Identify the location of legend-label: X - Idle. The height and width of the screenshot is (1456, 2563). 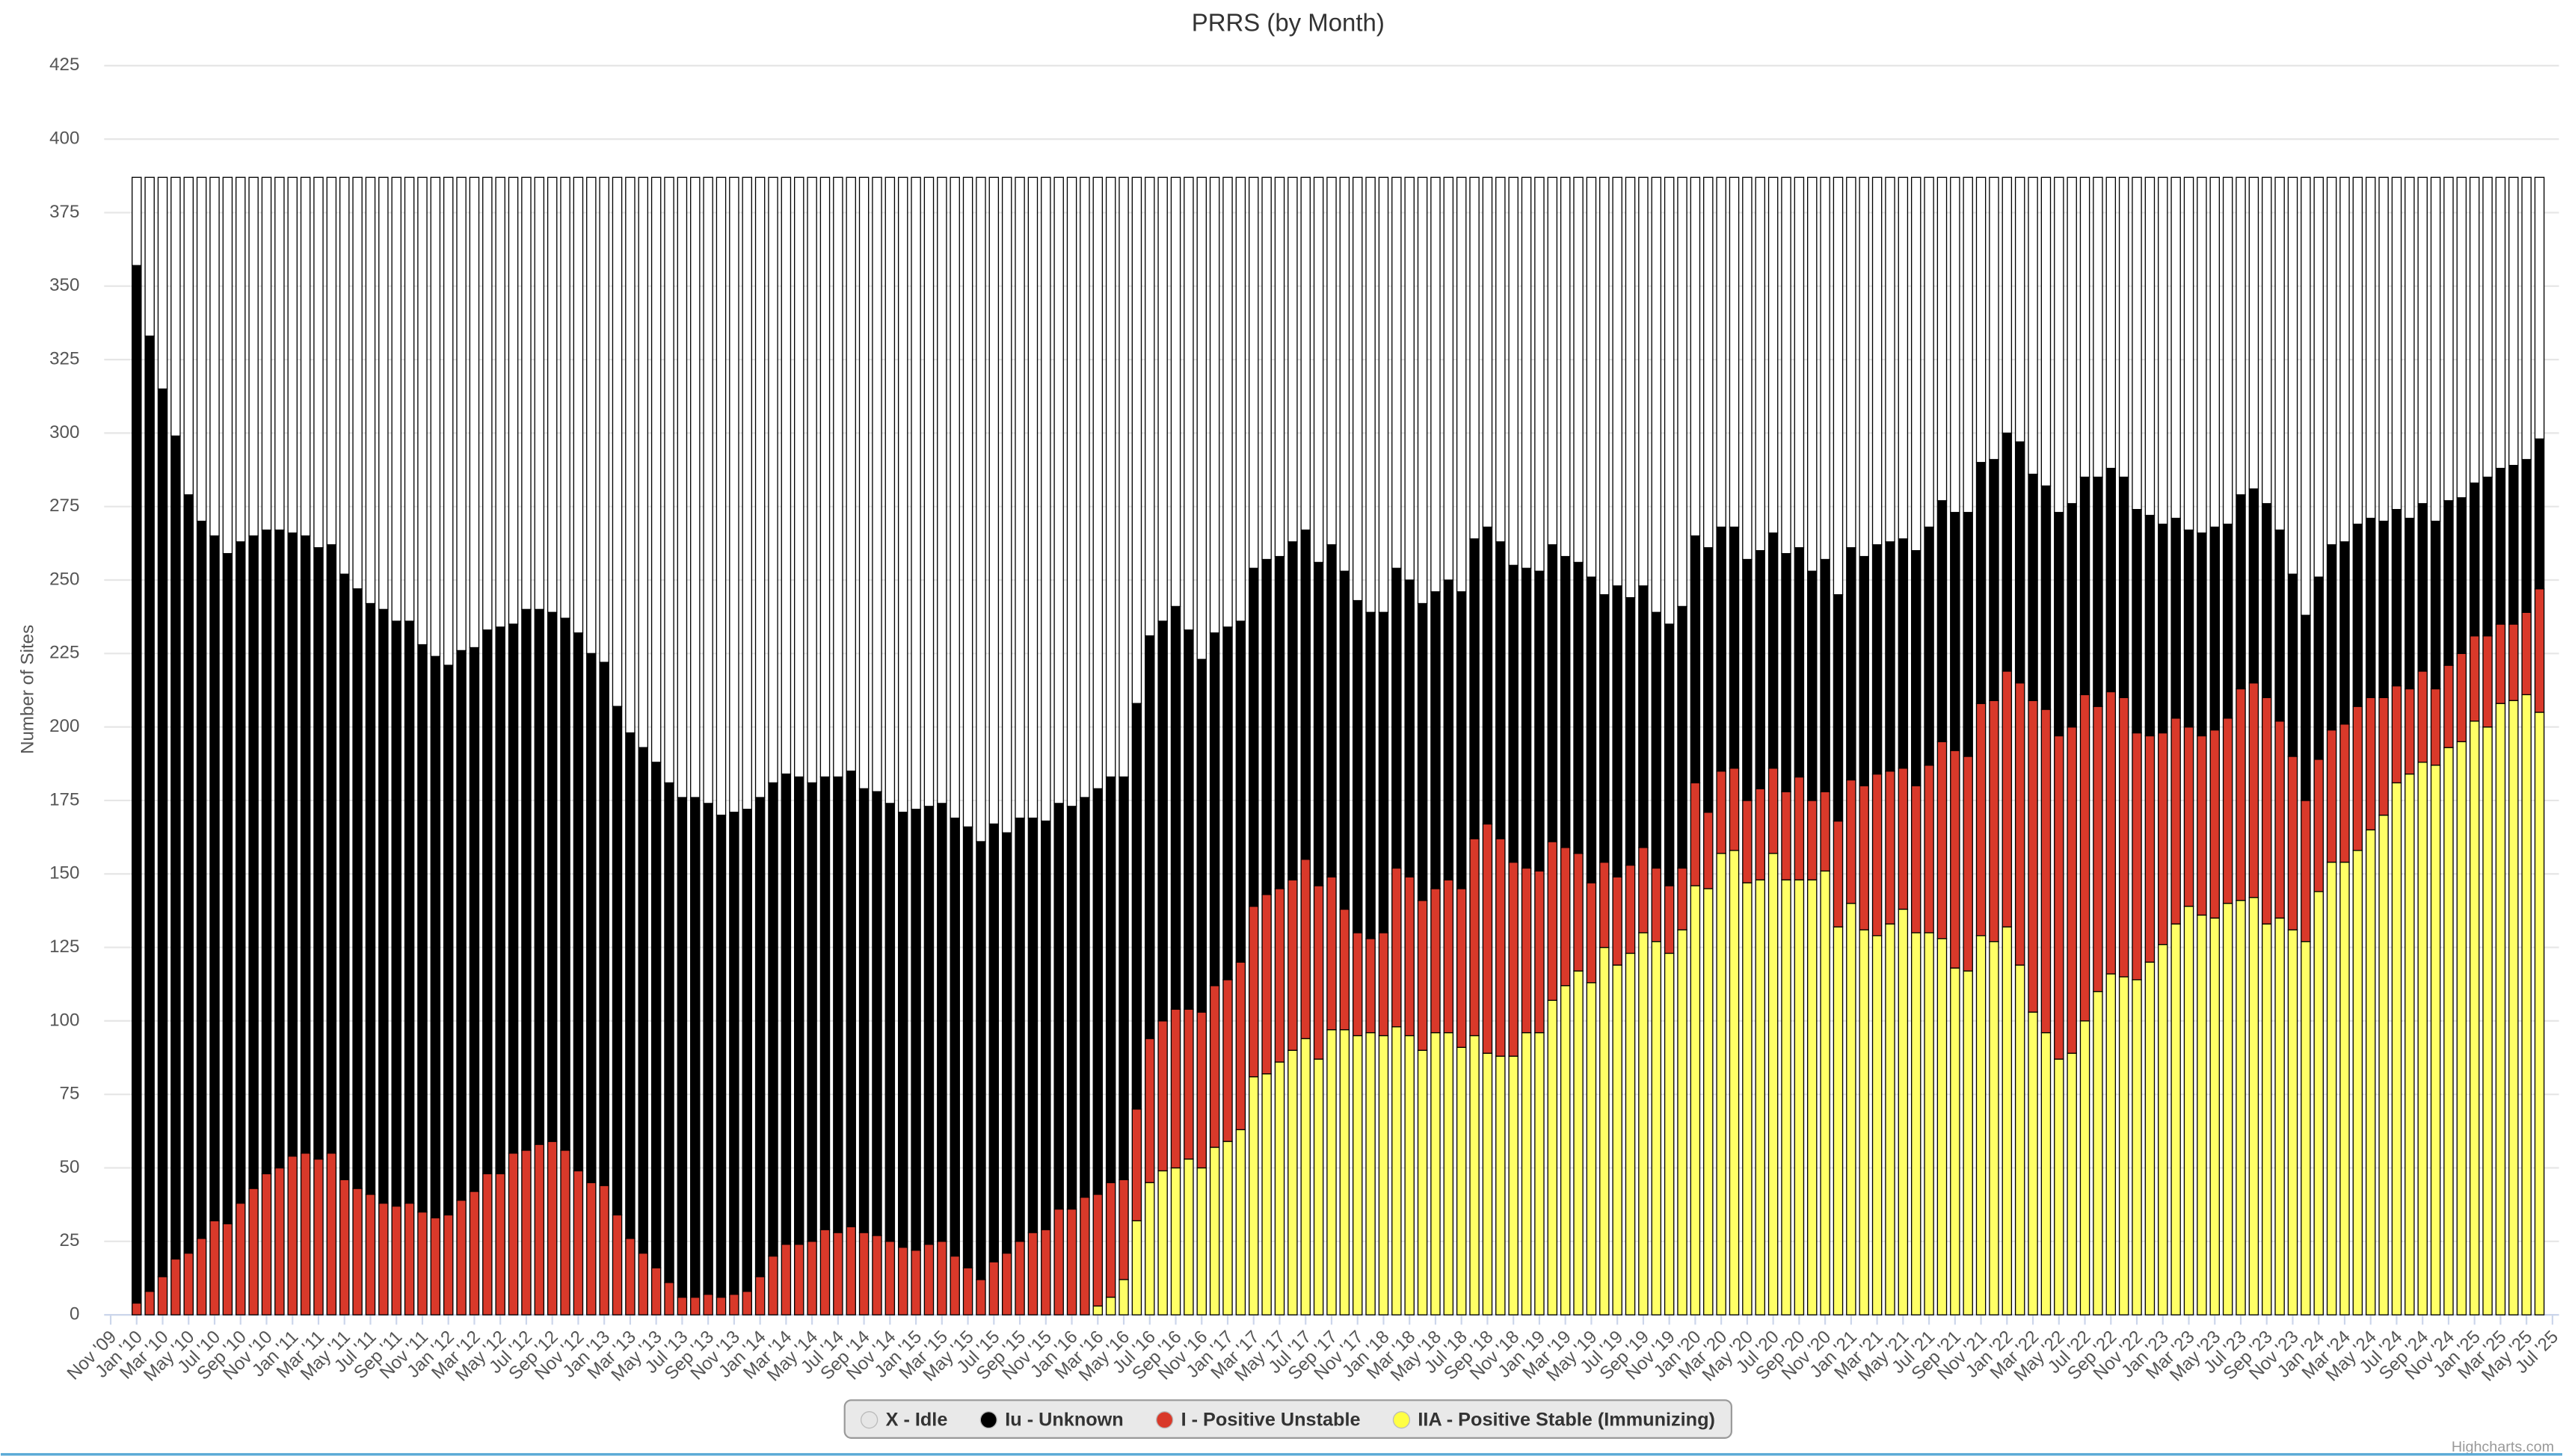
(917, 1419).